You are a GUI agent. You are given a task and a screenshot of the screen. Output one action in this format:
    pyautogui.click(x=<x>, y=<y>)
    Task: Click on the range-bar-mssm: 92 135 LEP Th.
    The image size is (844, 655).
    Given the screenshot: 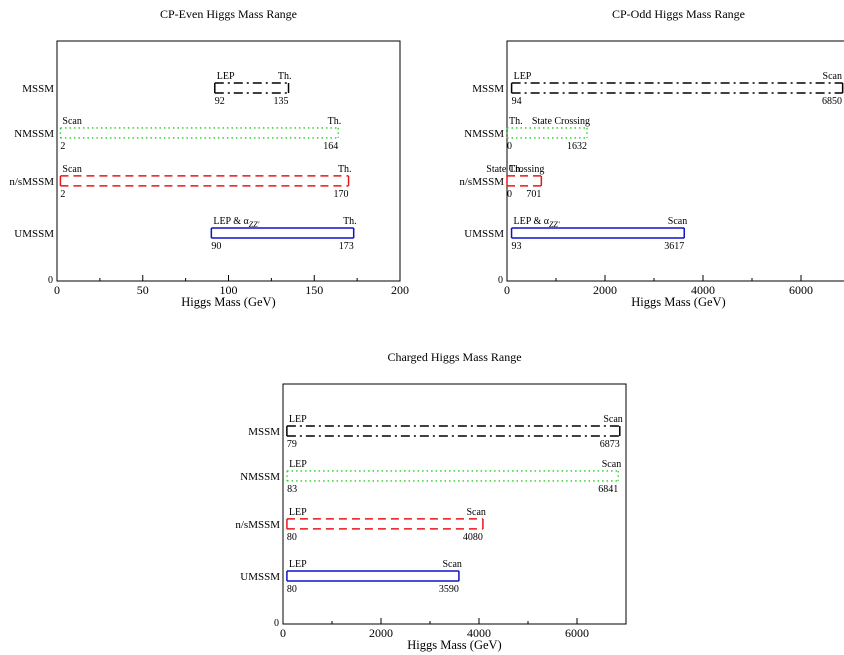 What is the action you would take?
    pyautogui.click(x=253, y=89)
    